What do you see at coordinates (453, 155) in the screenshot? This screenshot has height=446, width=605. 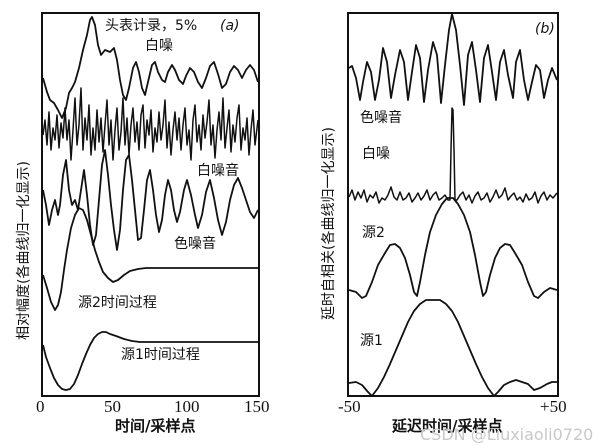 I see `curve-b-white-noise` at bounding box center [453, 155].